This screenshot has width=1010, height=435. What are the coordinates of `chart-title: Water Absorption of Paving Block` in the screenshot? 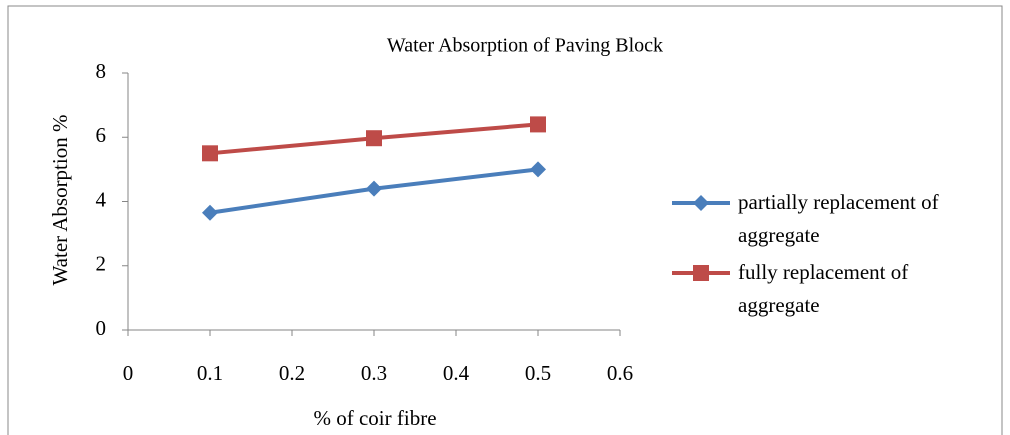 It's located at (525, 46).